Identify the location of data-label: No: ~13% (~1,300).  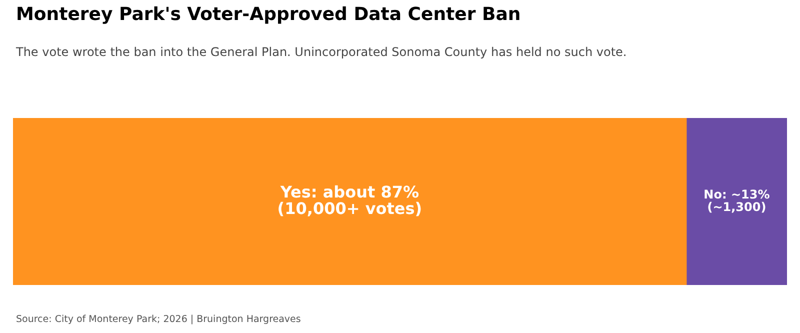
(737, 200).